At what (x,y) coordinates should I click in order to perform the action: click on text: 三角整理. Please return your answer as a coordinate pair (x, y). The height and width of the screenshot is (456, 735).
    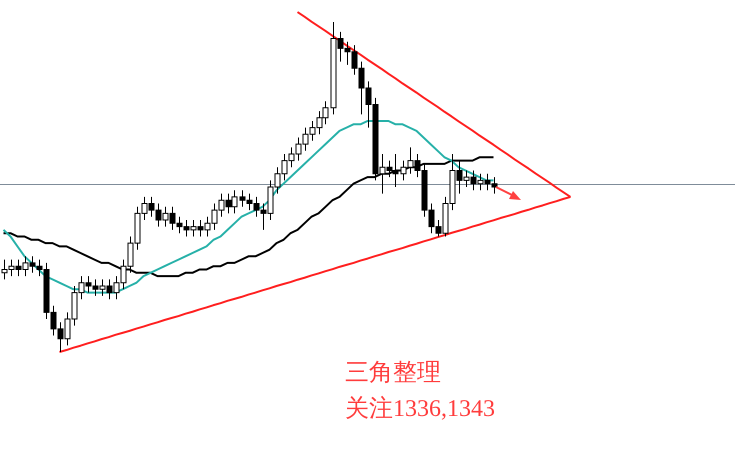
    Looking at the image, I should click on (393, 373).